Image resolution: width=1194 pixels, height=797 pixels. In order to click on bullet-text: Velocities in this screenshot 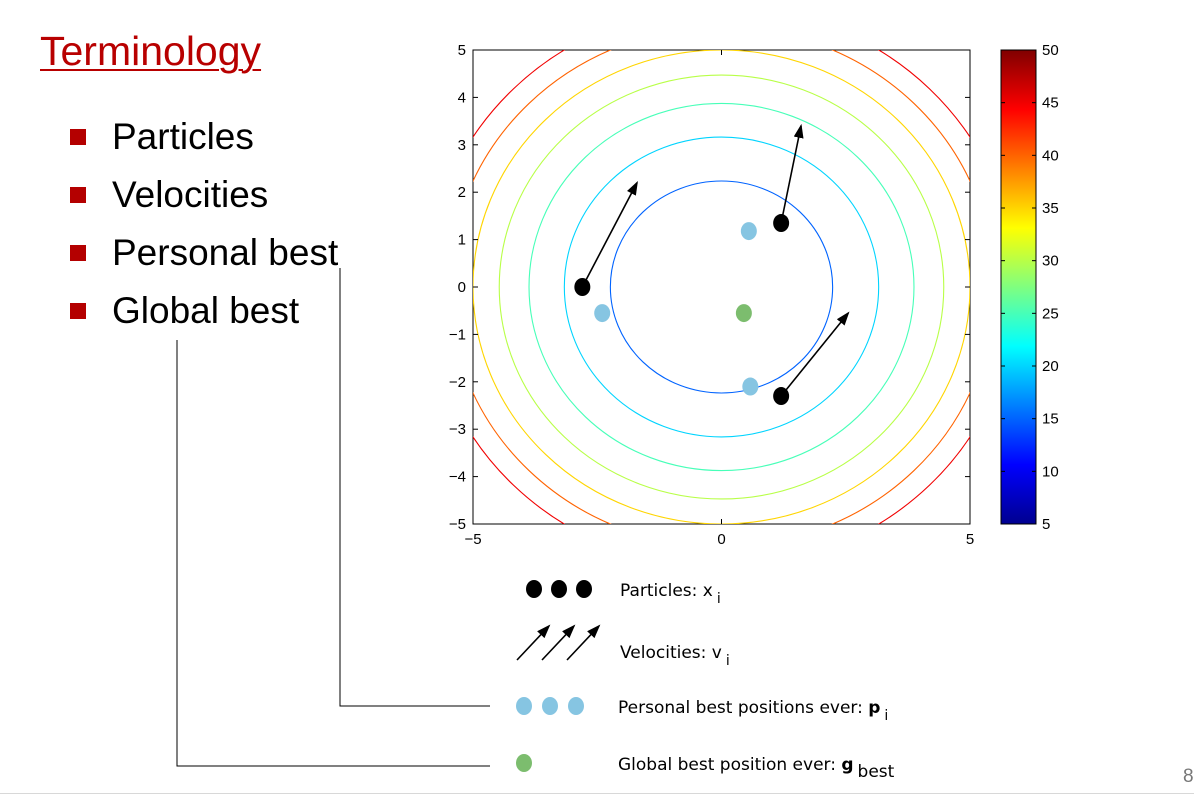, I will do `click(190, 194)`.